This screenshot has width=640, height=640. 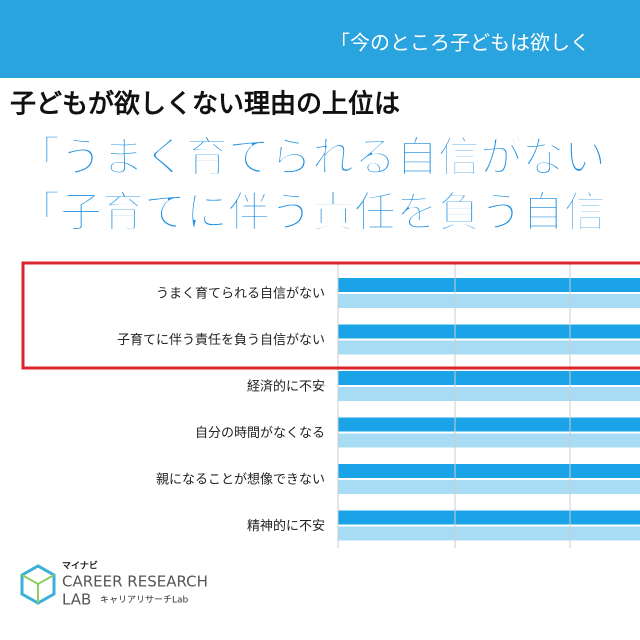 What do you see at coordinates (260, 433) in the screenshot?
I see `category-label: 自分の時間がなくなる` at bounding box center [260, 433].